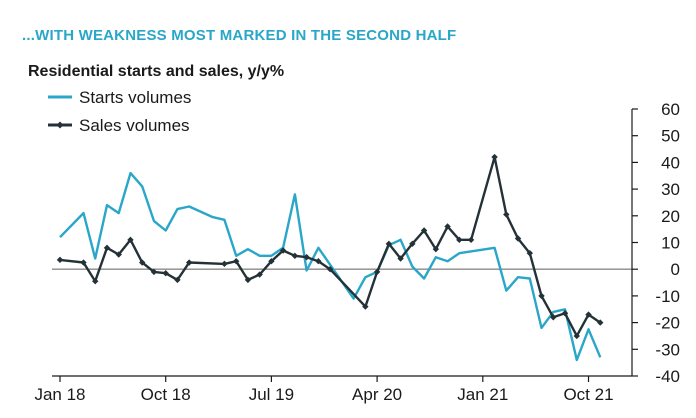  What do you see at coordinates (667, 376) in the screenshot?
I see `y-tick-label: -40` at bounding box center [667, 376].